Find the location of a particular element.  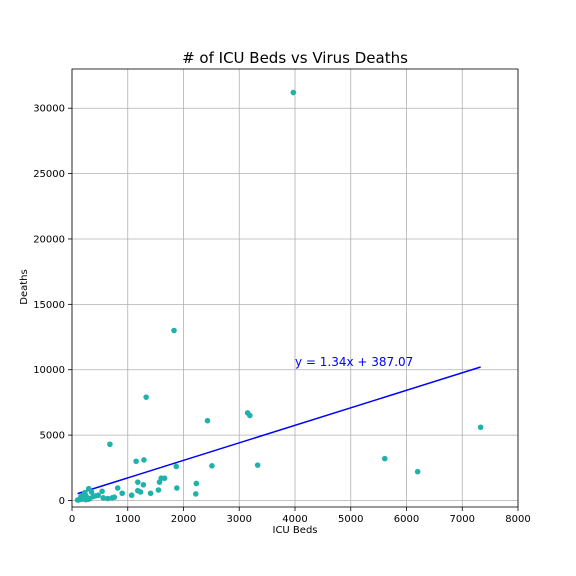

y-tick-label: 15000 is located at coordinates (49, 305).